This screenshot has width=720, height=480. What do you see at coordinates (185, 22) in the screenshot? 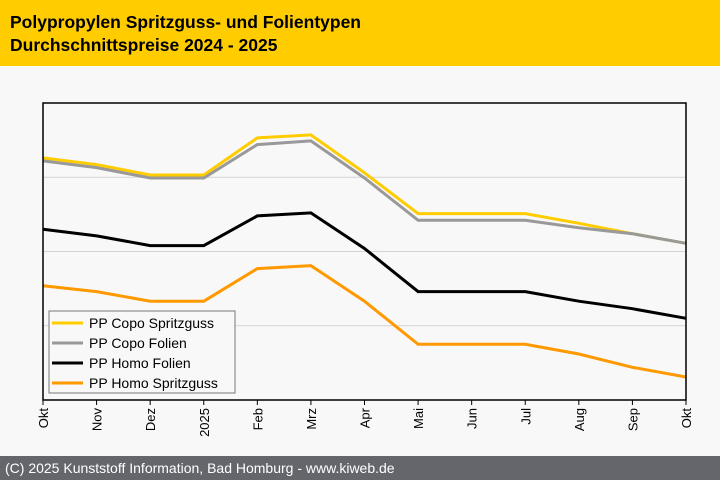
I see `chart-title-line1: Polypropylen Spritzguss- und Folientypen` at bounding box center [185, 22].